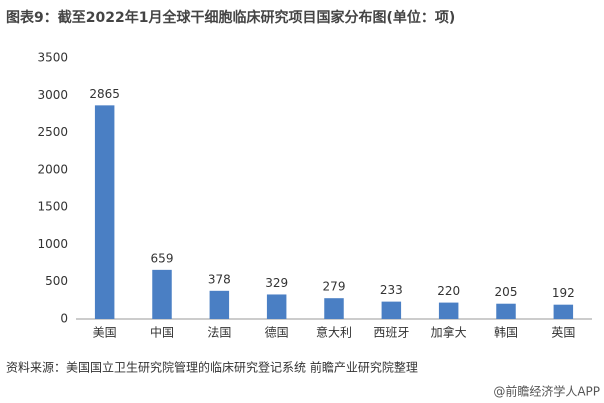 The width and height of the screenshot is (604, 403). Describe the element at coordinates (105, 333) in the screenshot. I see `x-tick-label: 美国` at that location.